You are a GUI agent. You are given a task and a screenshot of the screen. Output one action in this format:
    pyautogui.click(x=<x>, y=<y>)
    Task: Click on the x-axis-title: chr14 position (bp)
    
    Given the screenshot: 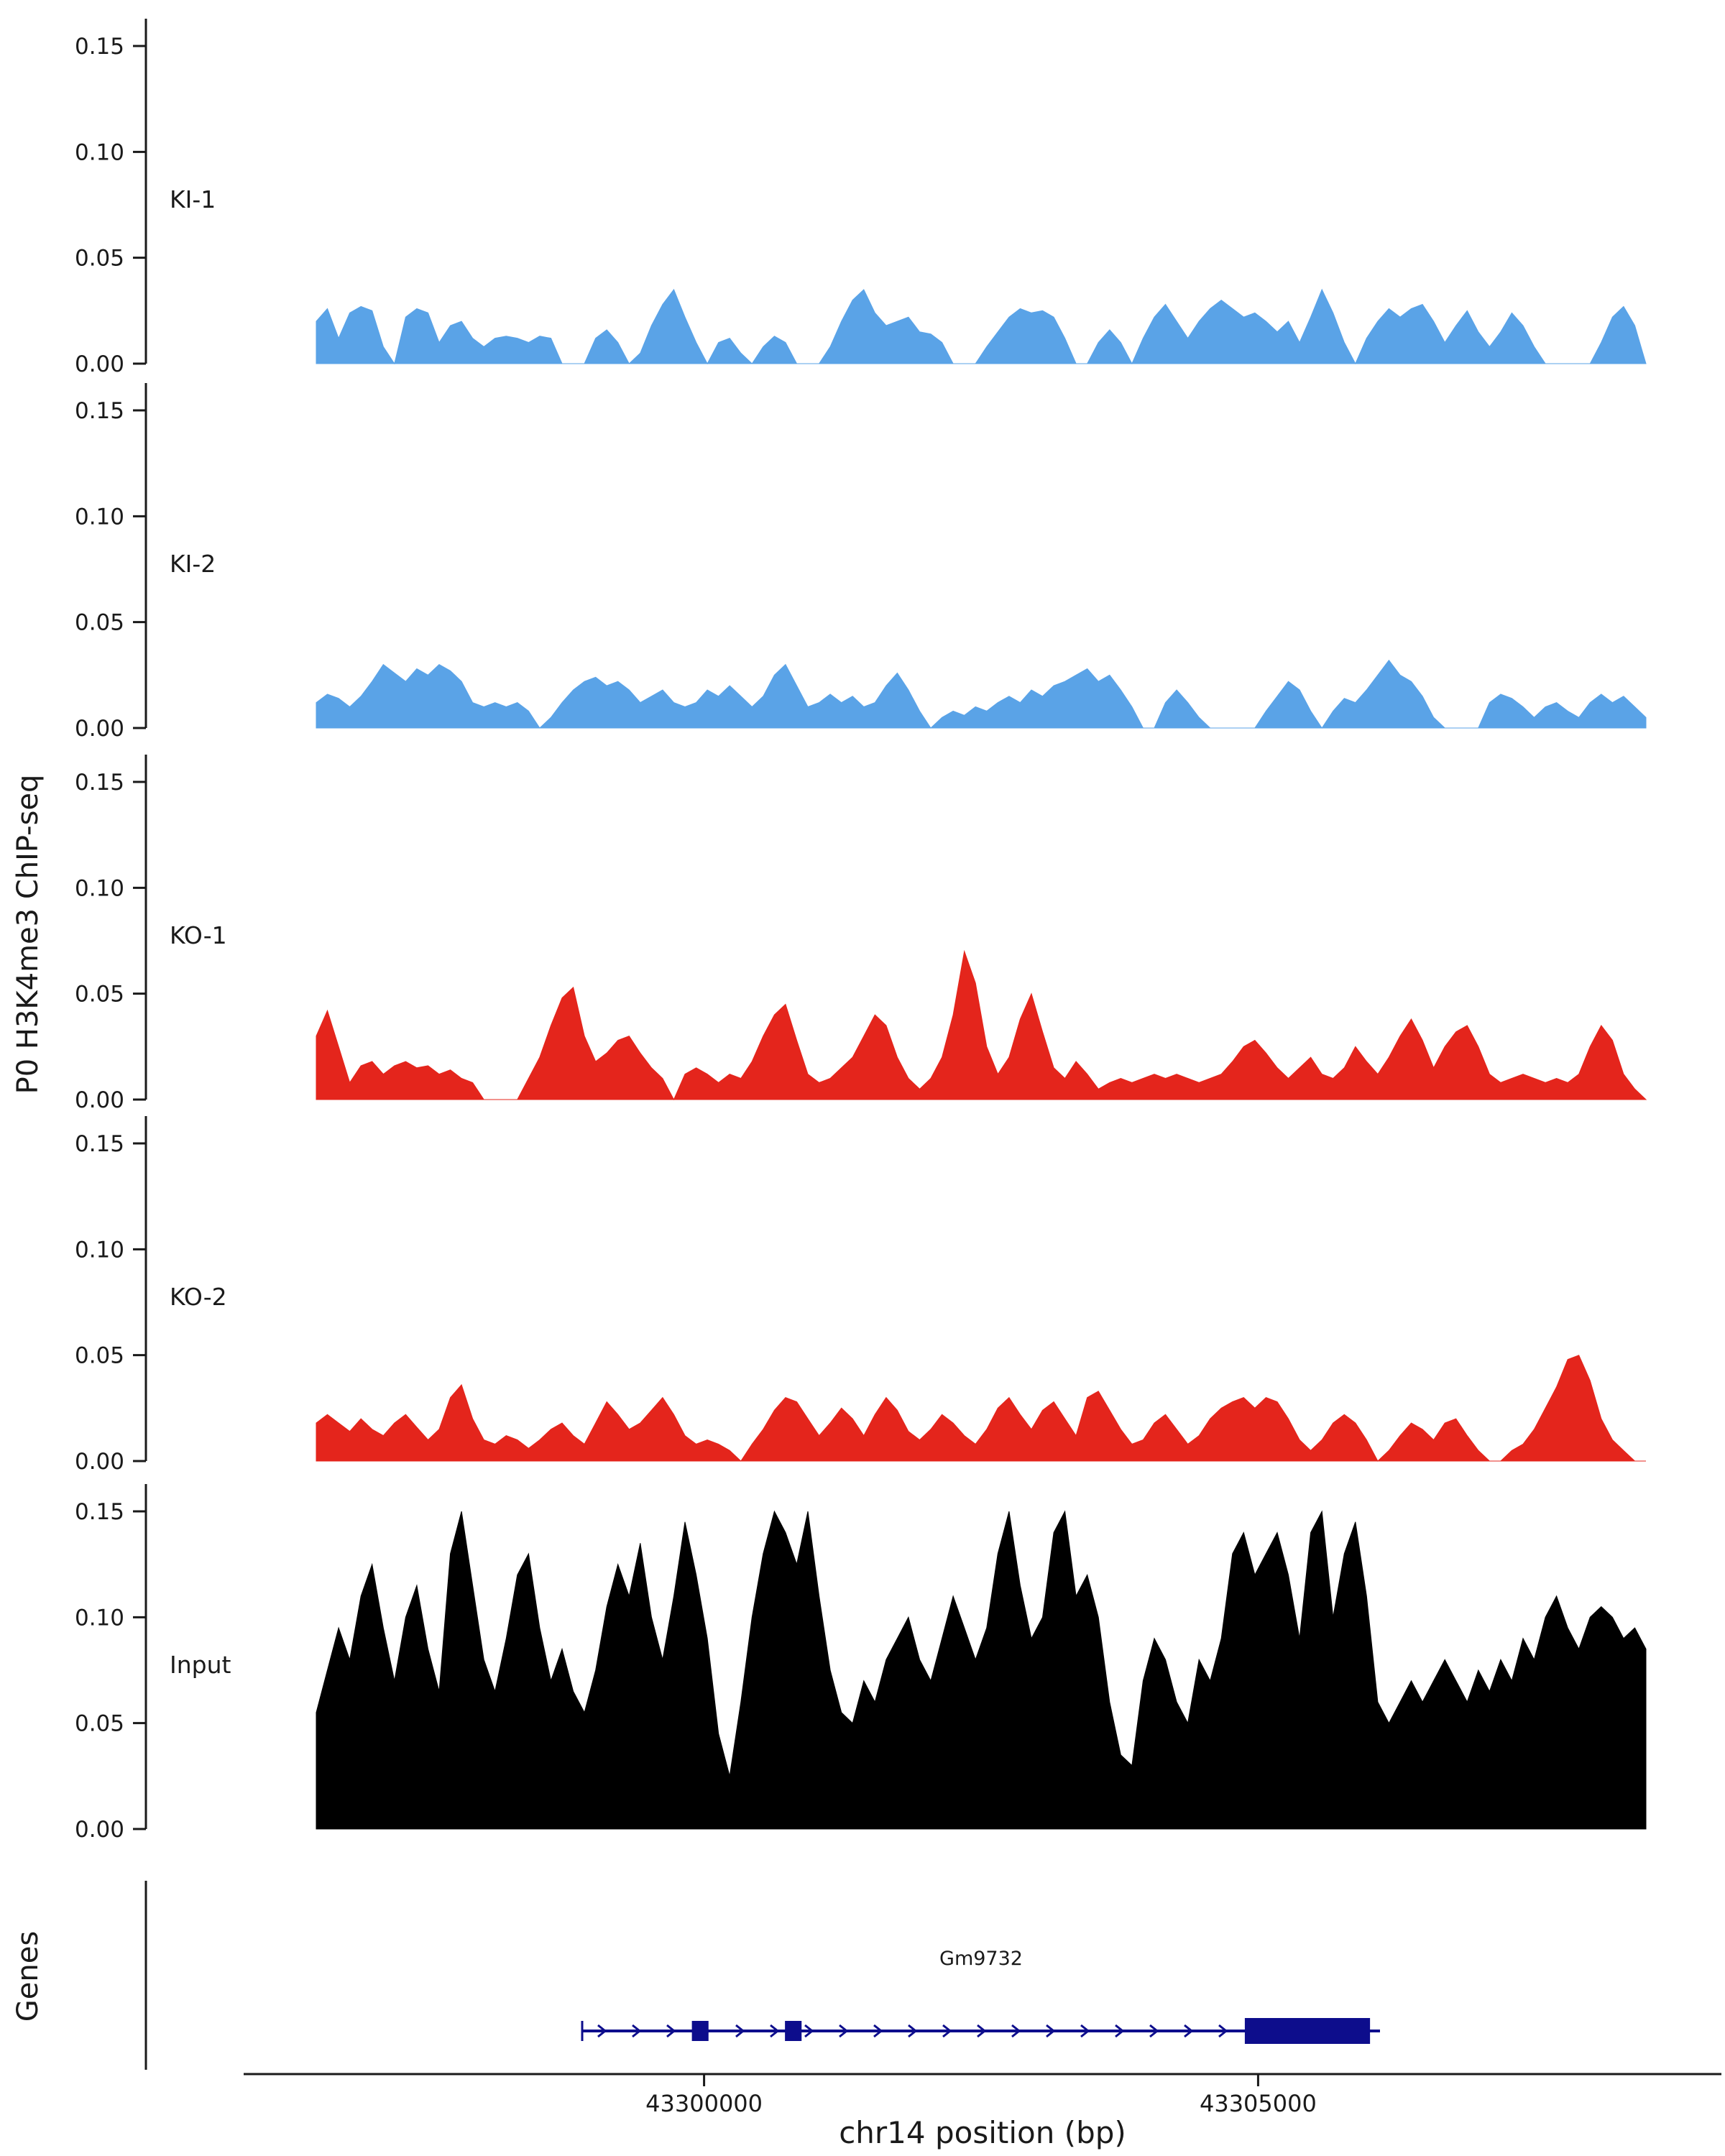 What is the action you would take?
    pyautogui.click(x=982, y=2132)
    